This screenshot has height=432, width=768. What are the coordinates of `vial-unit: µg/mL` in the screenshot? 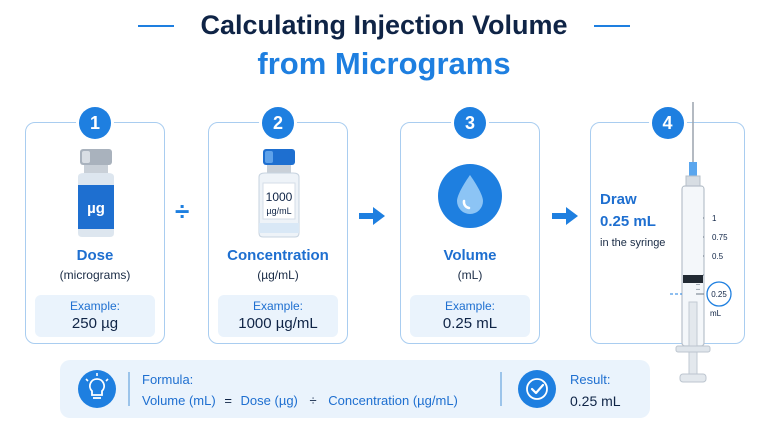 It's located at (278, 211).